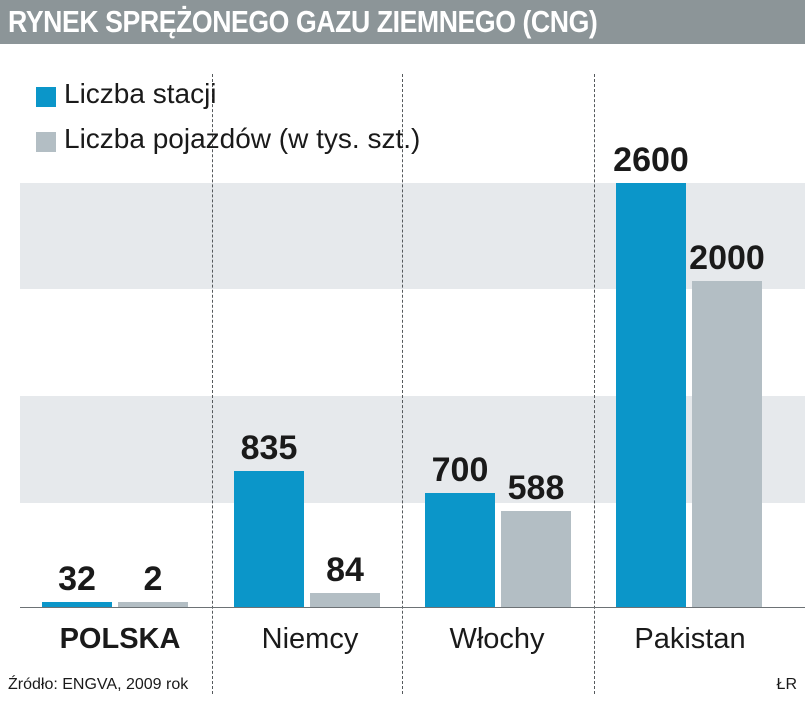  I want to click on bar-vehicles-pakistan, so click(727, 443).